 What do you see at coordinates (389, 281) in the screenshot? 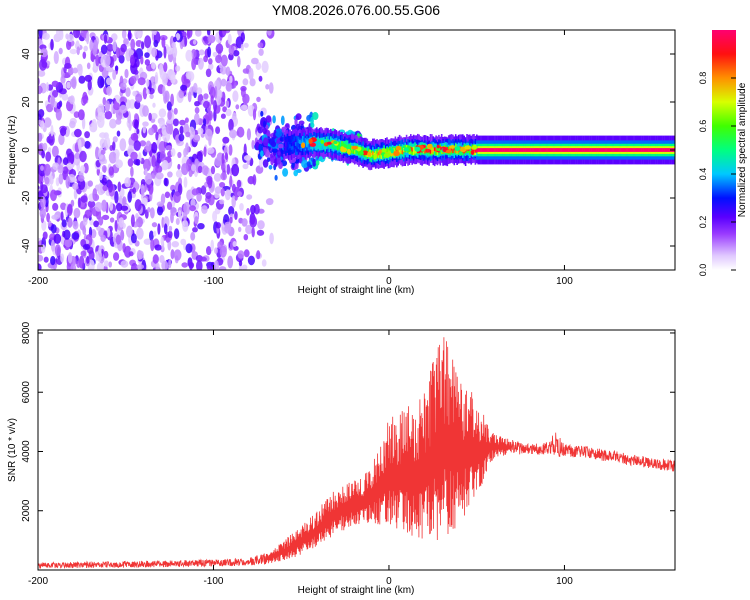
I see `x-tick-label: 0` at bounding box center [389, 281].